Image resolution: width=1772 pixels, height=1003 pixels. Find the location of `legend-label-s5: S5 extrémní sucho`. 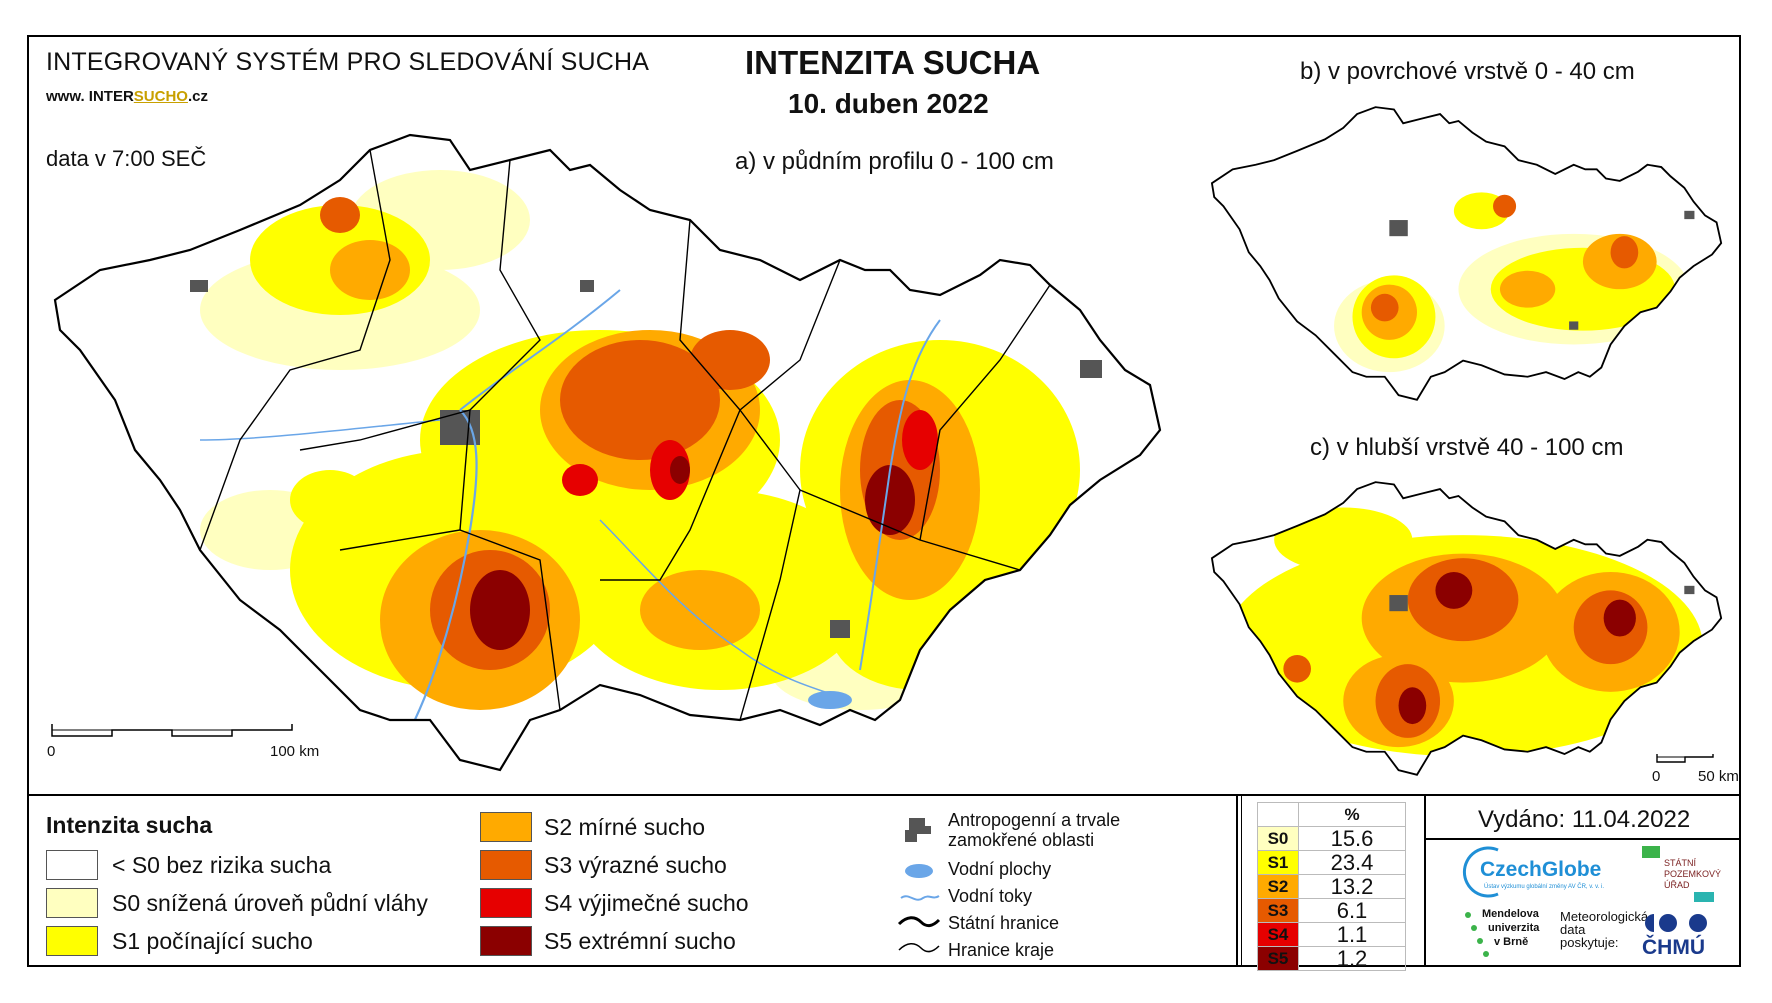

legend-label-s5: S5 extrémní sucho is located at coordinates (640, 941).